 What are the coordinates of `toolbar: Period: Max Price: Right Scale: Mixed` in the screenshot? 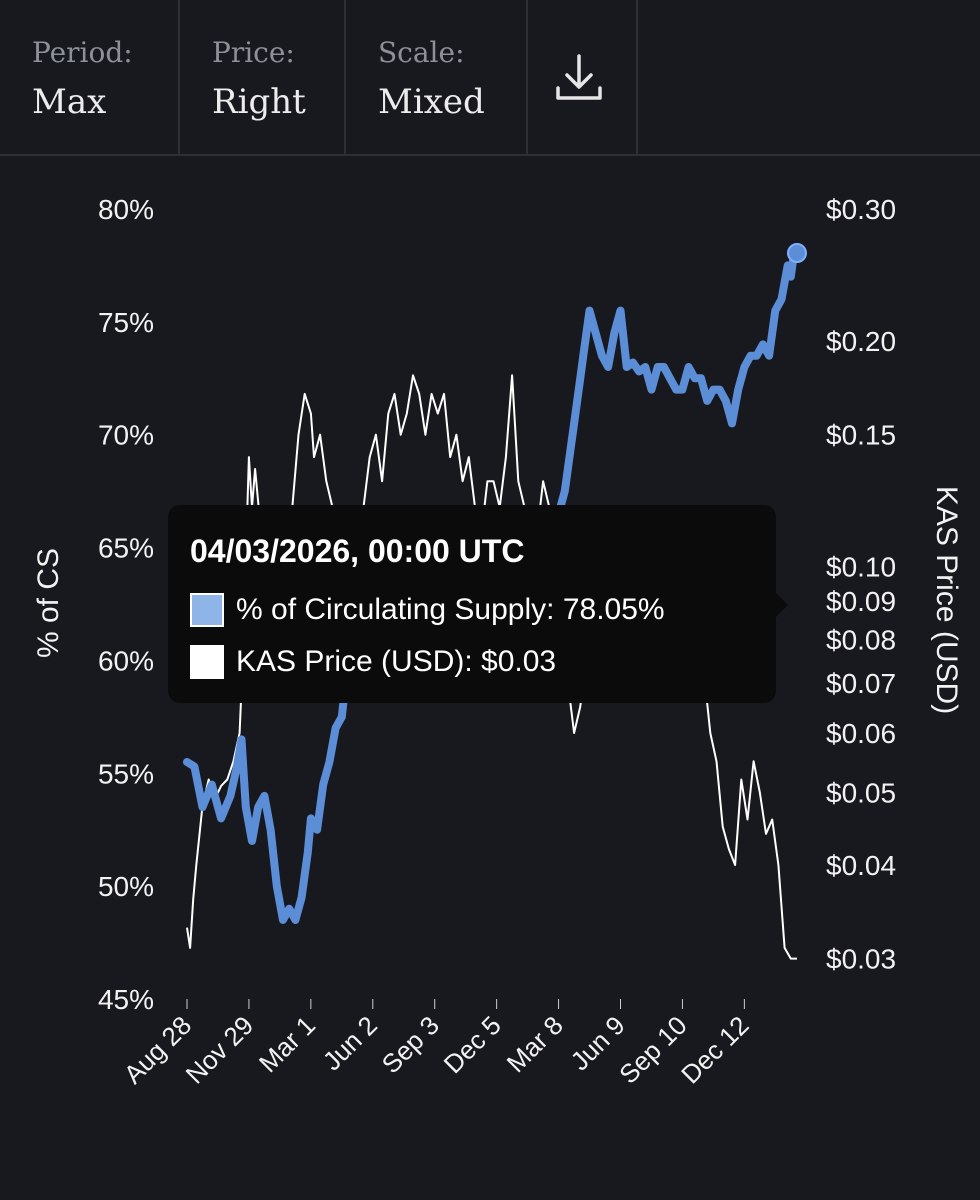 It's located at (490, 78).